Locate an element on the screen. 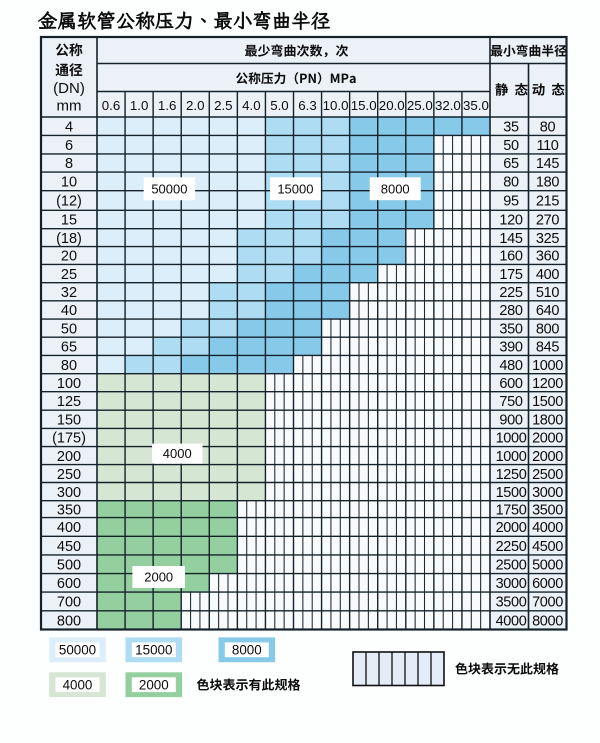 This screenshot has height=743, width=600. svg-text: 360 is located at coordinates (547, 257).